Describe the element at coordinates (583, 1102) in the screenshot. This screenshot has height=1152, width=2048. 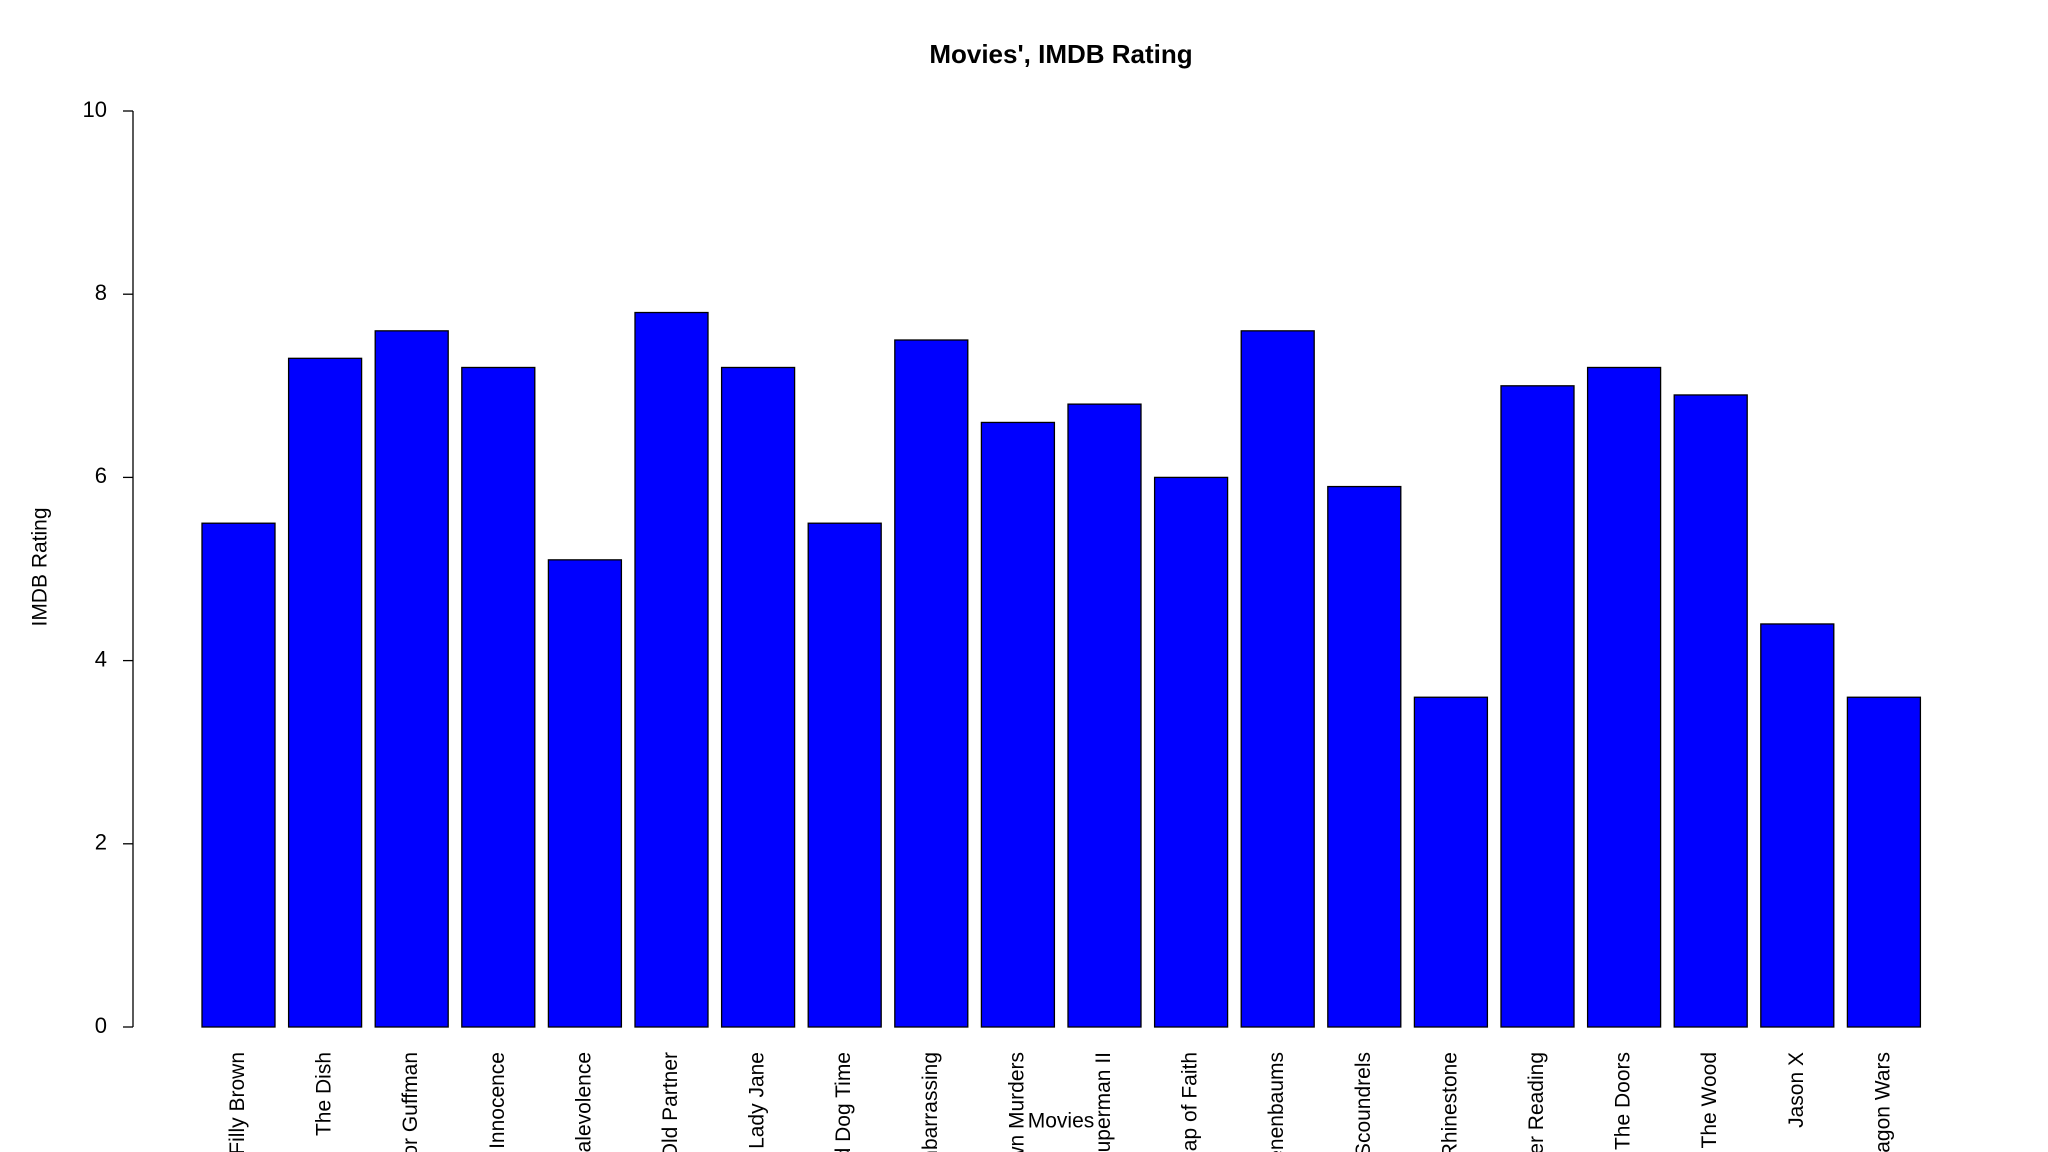
I see `x-tick-label: alevolence` at that location.